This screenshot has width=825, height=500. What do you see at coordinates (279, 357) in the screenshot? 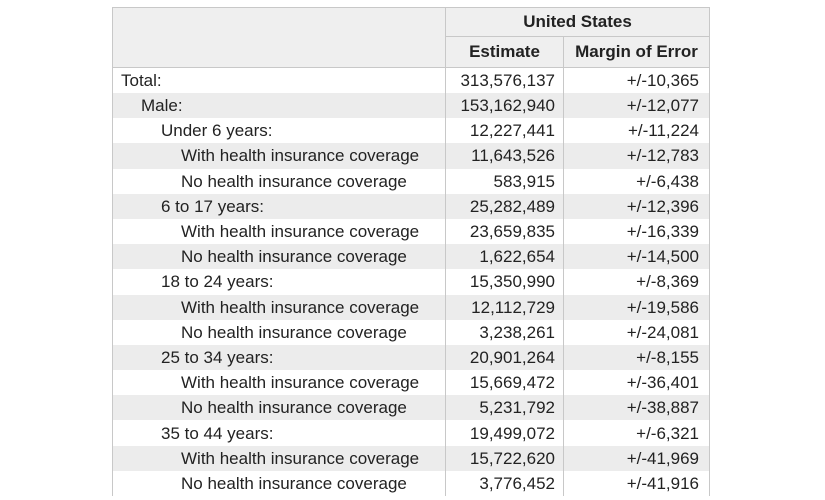
I see `row-label: 25 to 34 years:` at bounding box center [279, 357].